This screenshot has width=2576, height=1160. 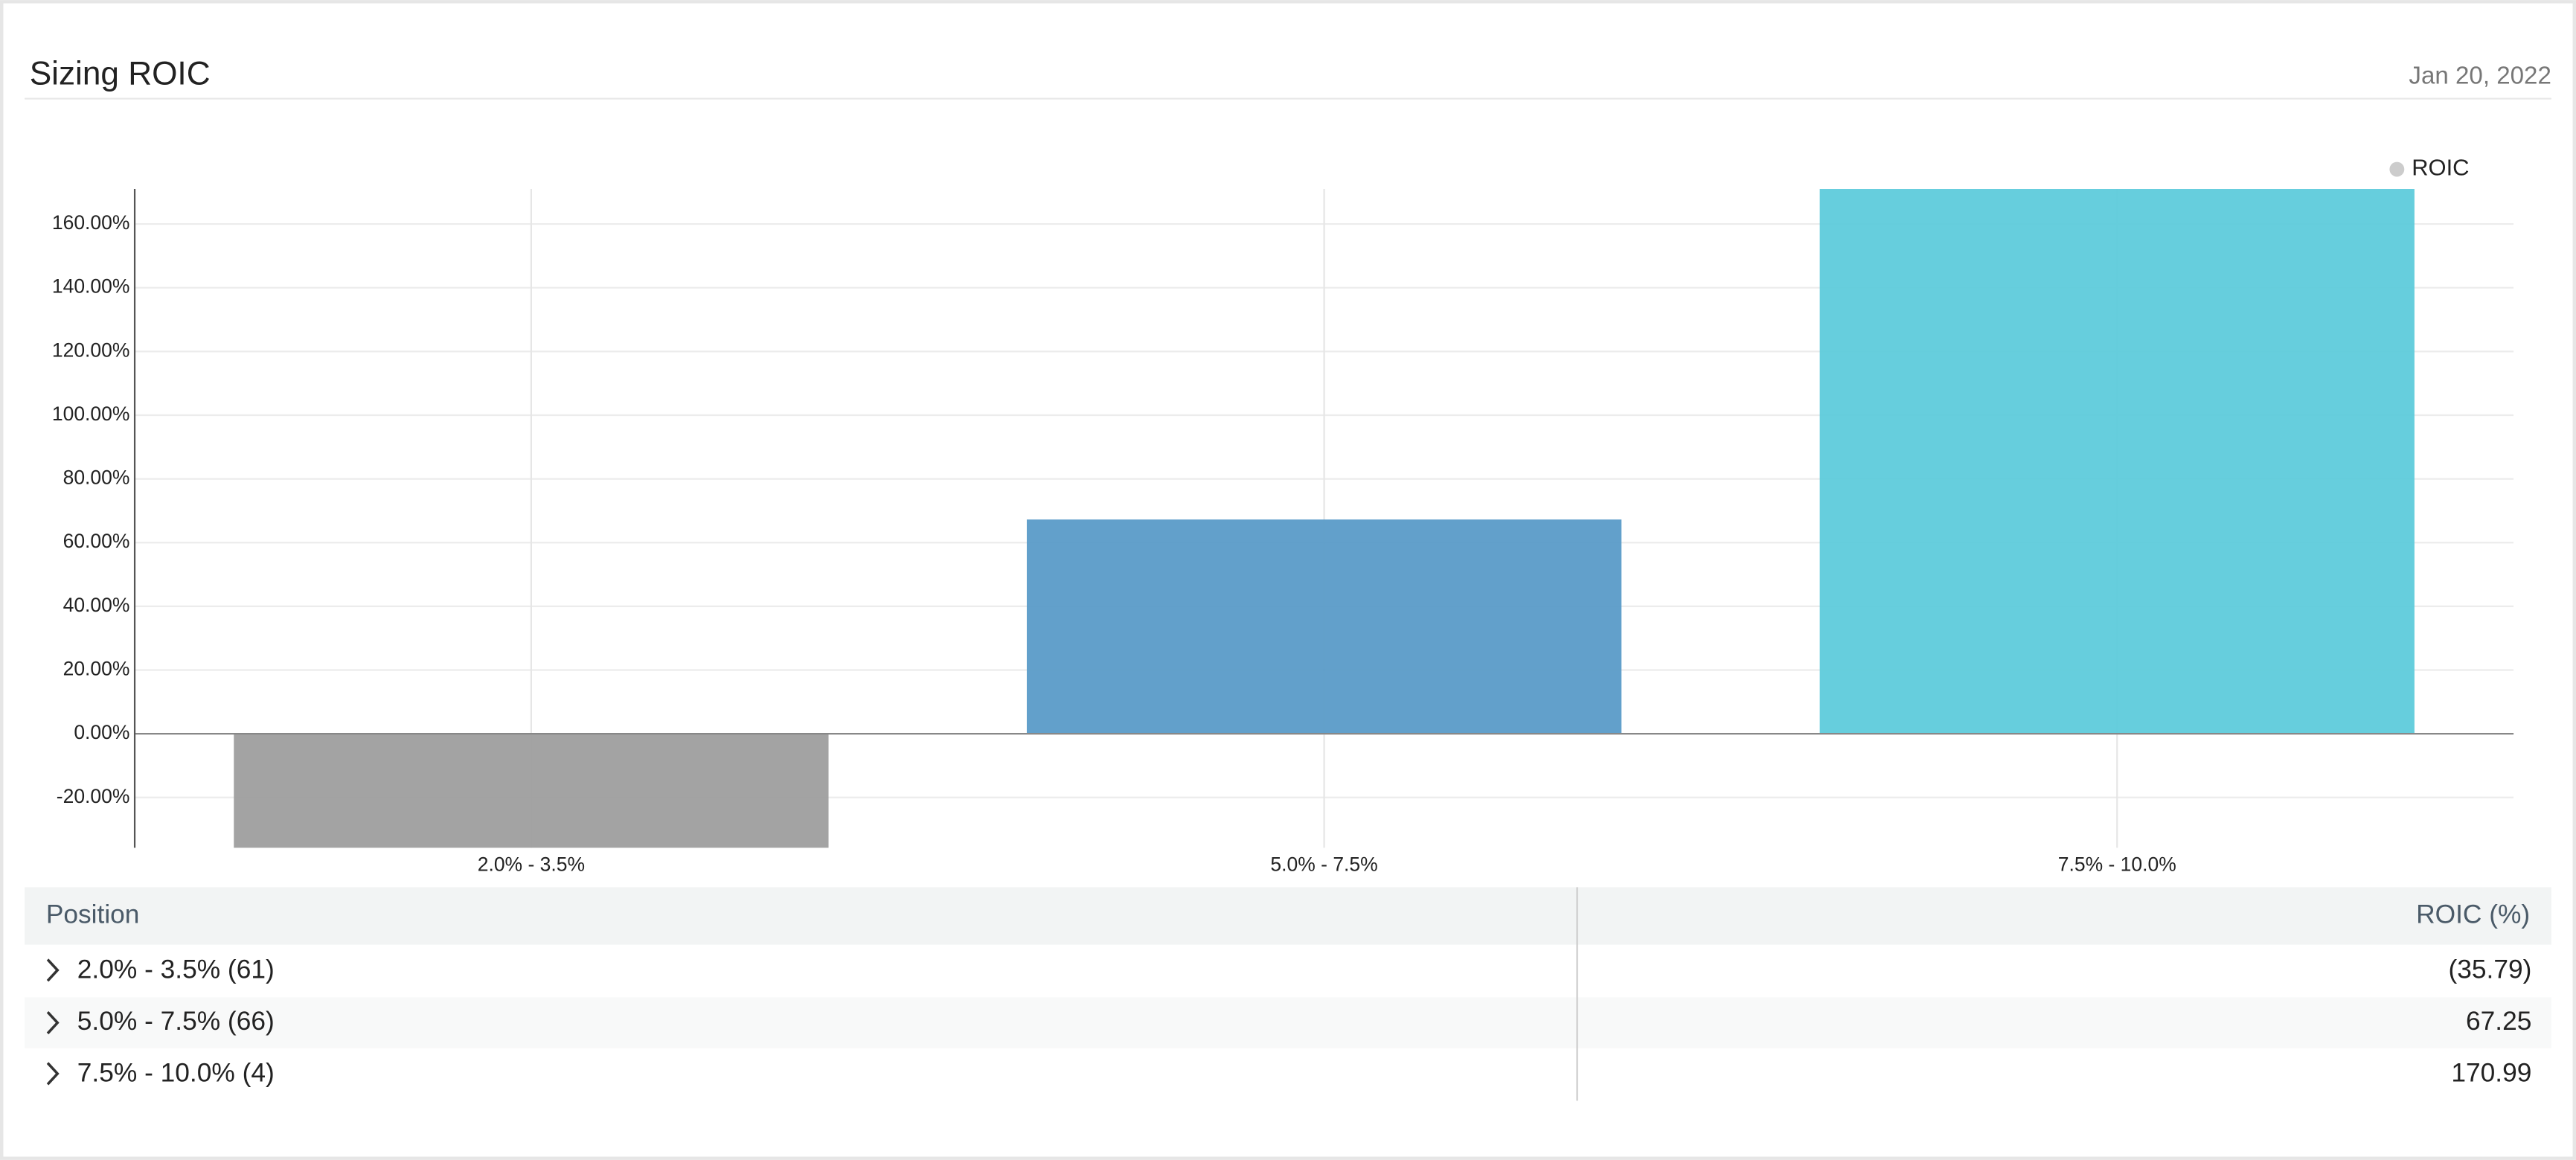 I want to click on column-header: ROIC (%), so click(x=2473, y=914).